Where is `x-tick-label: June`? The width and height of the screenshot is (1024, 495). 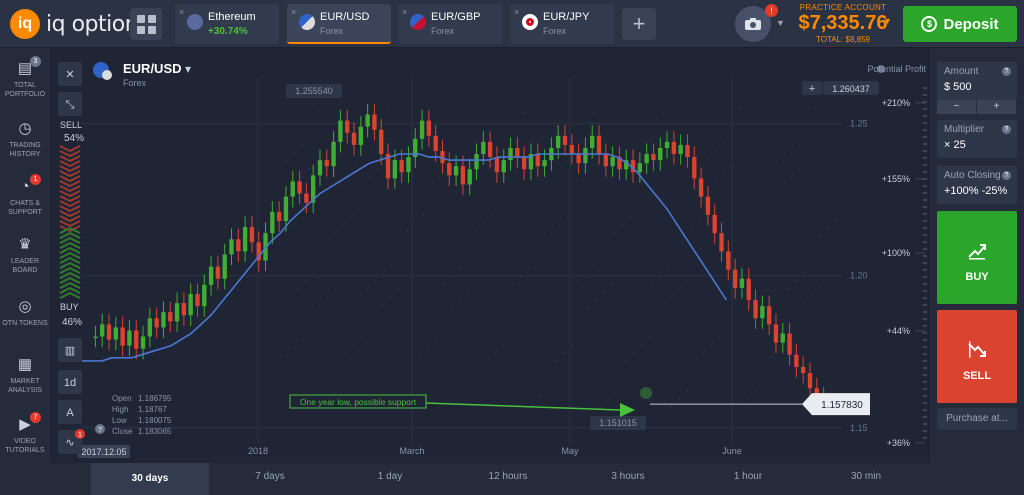 x-tick-label: June is located at coordinates (732, 451).